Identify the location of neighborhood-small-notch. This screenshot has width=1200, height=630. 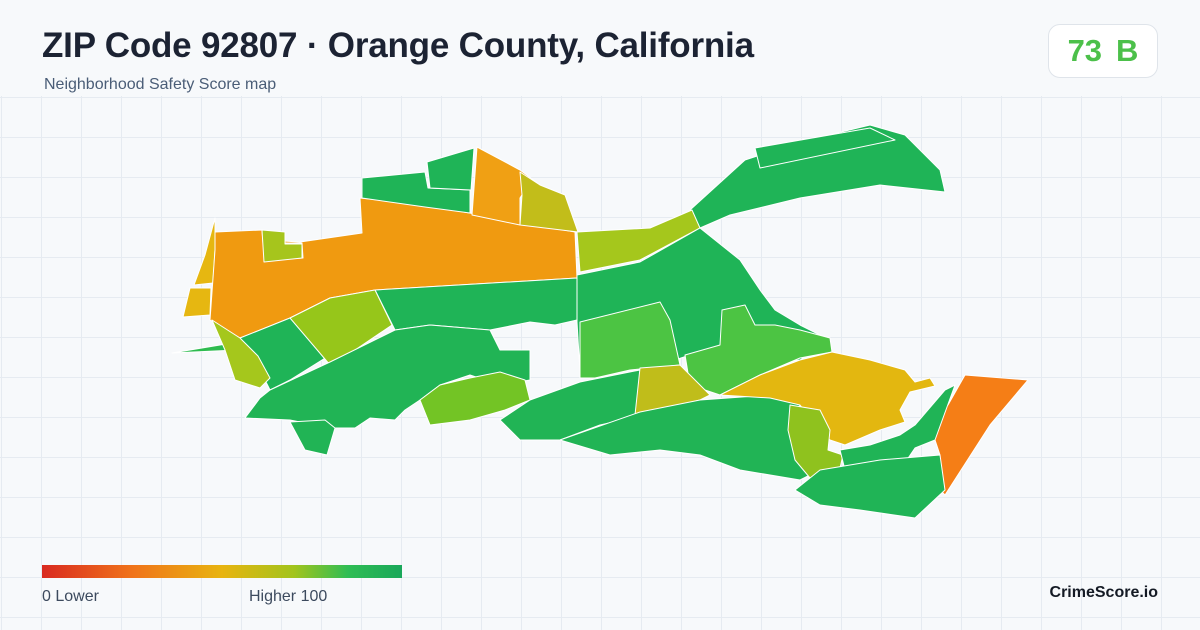
(282, 246).